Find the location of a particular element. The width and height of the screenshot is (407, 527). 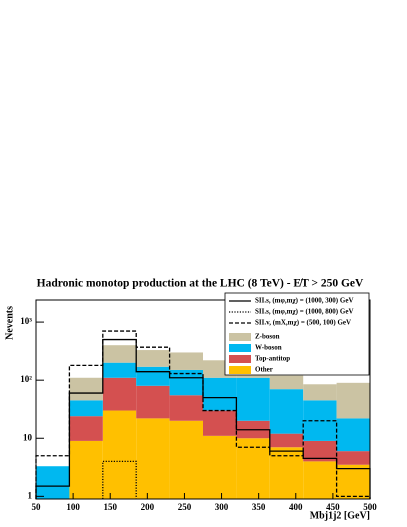

y-tick-label: 10³ is located at coordinates (26, 321).